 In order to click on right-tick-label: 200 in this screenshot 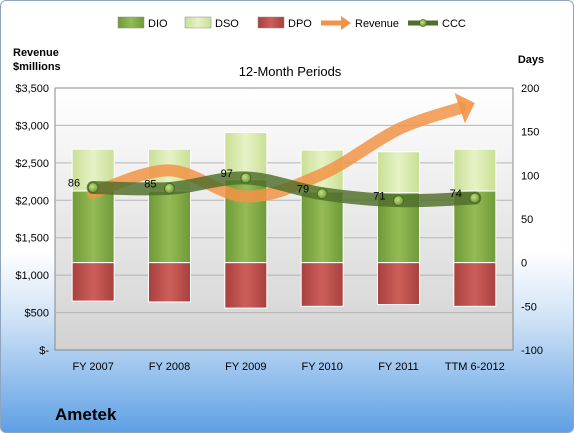, I will do `click(530, 89)`.